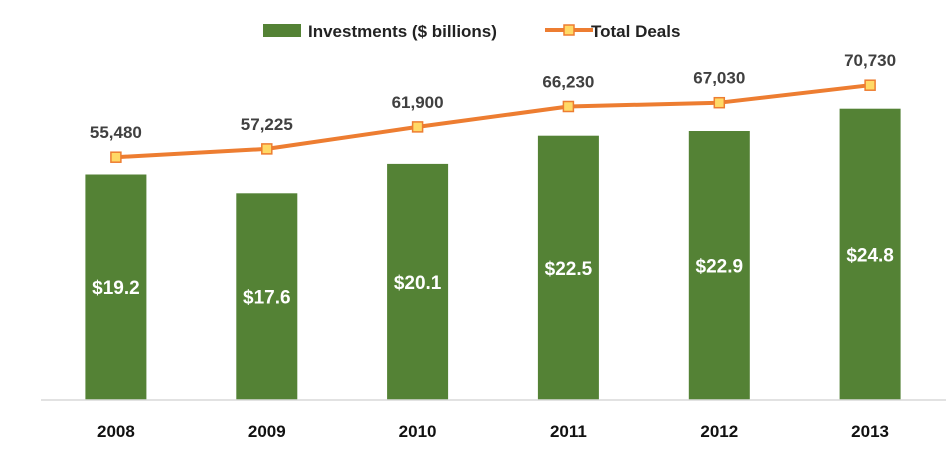 The image size is (949, 450). What do you see at coordinates (569, 30) in the screenshot?
I see `legend-marker-total-deals` at bounding box center [569, 30].